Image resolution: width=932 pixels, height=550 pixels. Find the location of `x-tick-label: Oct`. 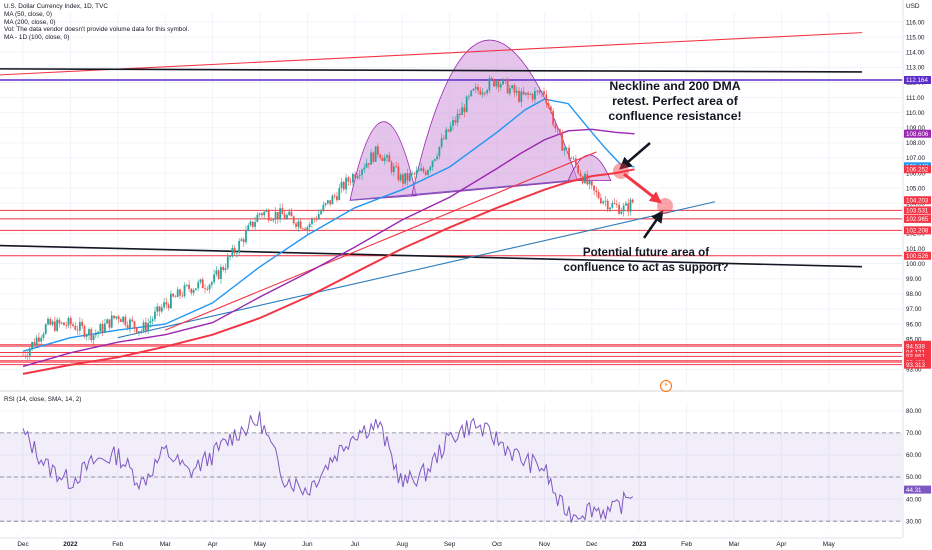

x-tick-label: Oct is located at coordinates (497, 544).